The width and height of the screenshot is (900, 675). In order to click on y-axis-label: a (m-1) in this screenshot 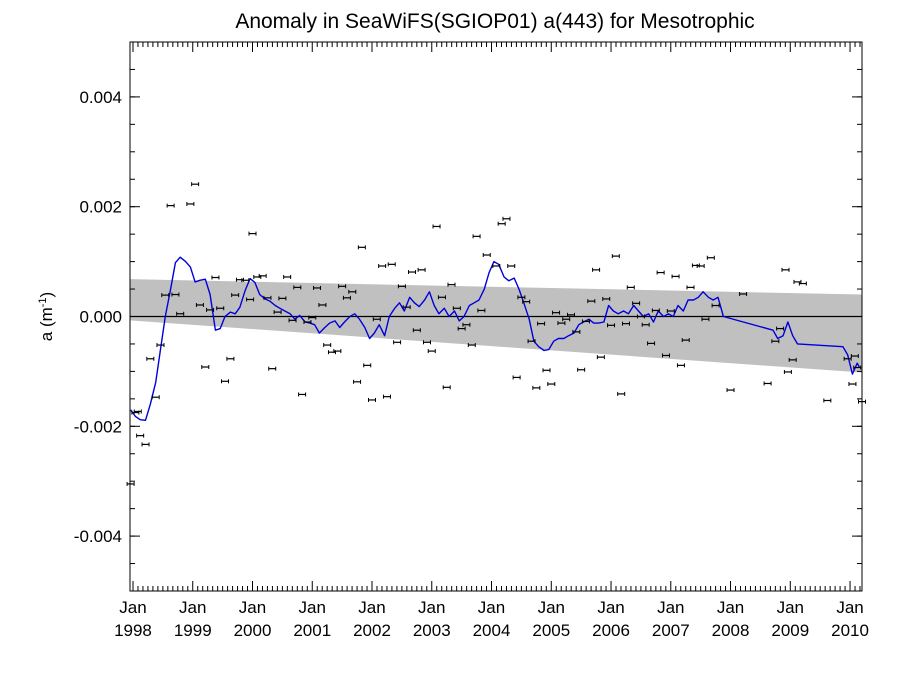, I will do `click(46, 316)`.